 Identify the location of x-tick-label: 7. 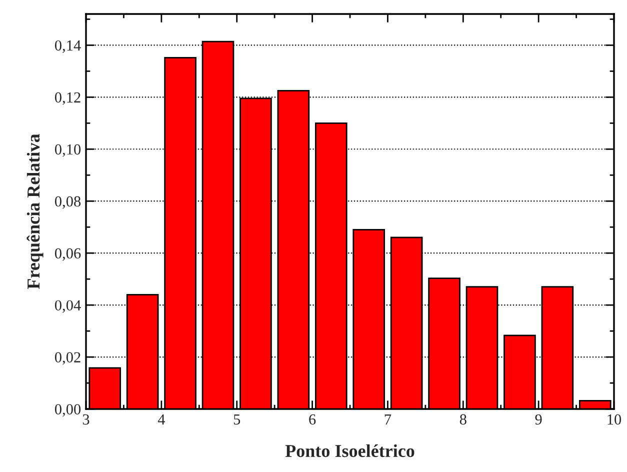
(388, 419).